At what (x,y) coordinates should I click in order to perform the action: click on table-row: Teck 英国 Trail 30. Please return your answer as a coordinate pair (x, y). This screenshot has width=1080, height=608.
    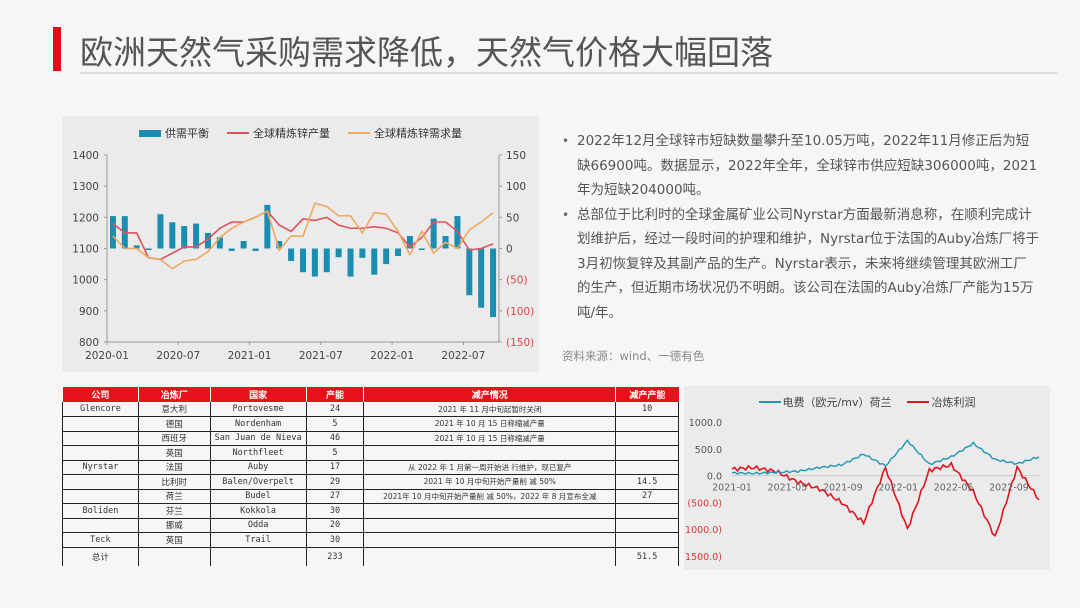
    Looking at the image, I should click on (370, 540).